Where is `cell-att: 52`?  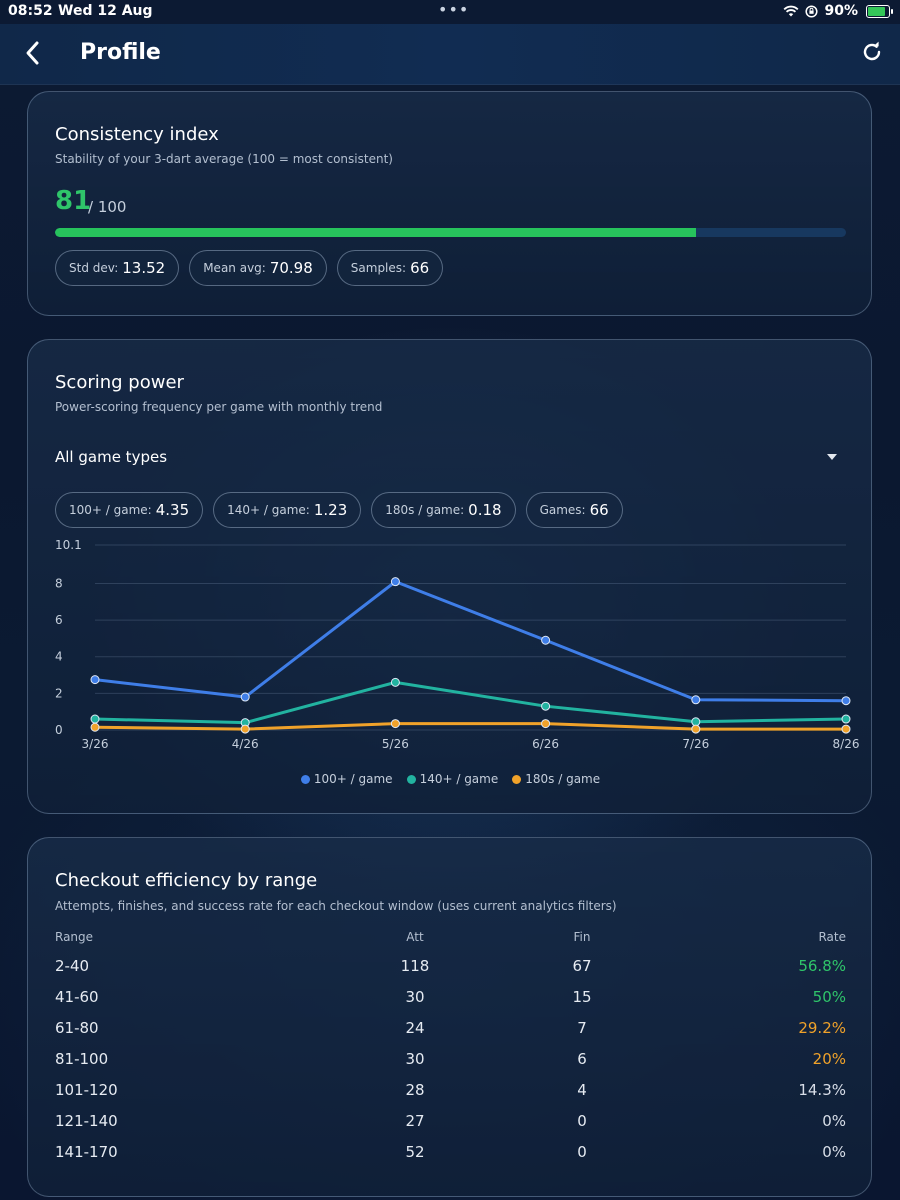 cell-att: 52 is located at coordinates (415, 1152).